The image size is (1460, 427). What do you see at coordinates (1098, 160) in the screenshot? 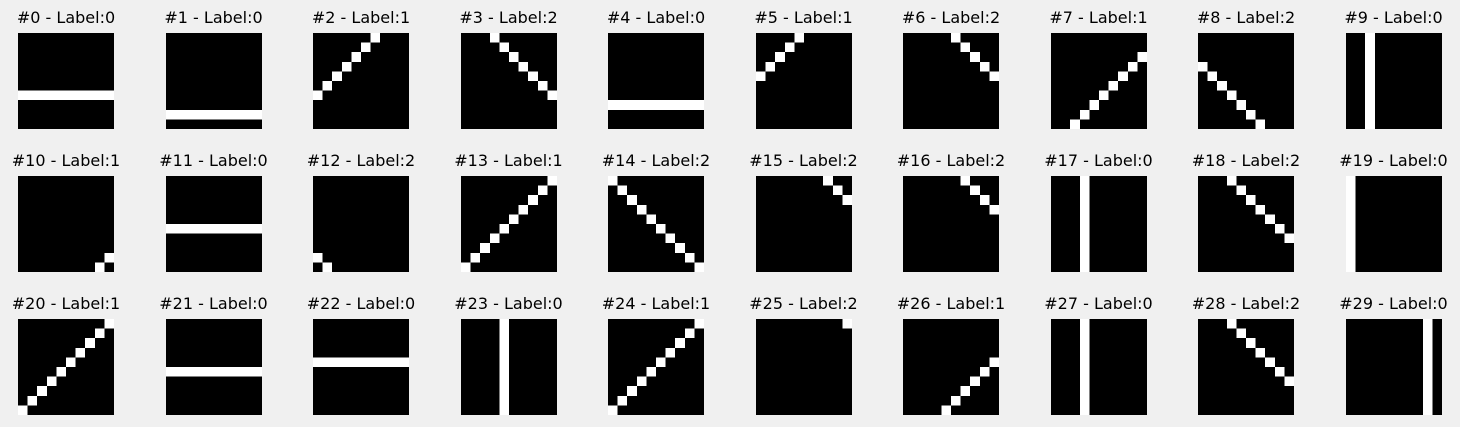
I see `panel-title: #17 - Label:0` at bounding box center [1098, 160].